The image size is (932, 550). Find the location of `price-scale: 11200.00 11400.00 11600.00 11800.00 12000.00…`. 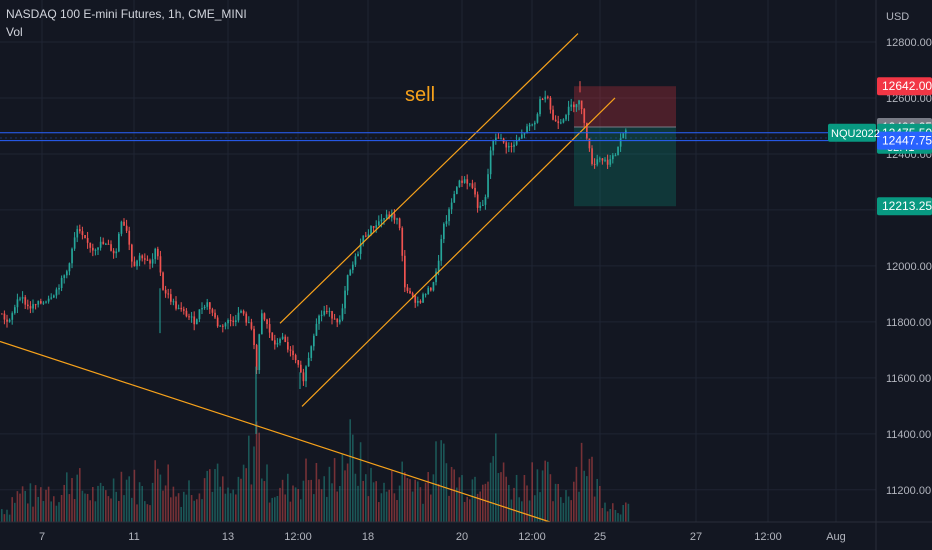

price-scale: 11200.00 11400.00 11600.00 11800.00 12000.00… is located at coordinates (880, 275).